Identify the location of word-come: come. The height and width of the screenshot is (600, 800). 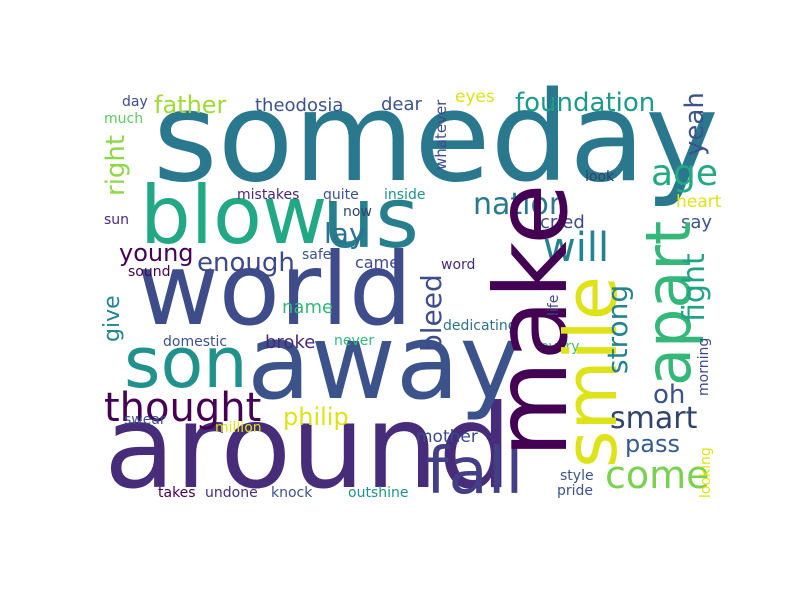
(657, 475).